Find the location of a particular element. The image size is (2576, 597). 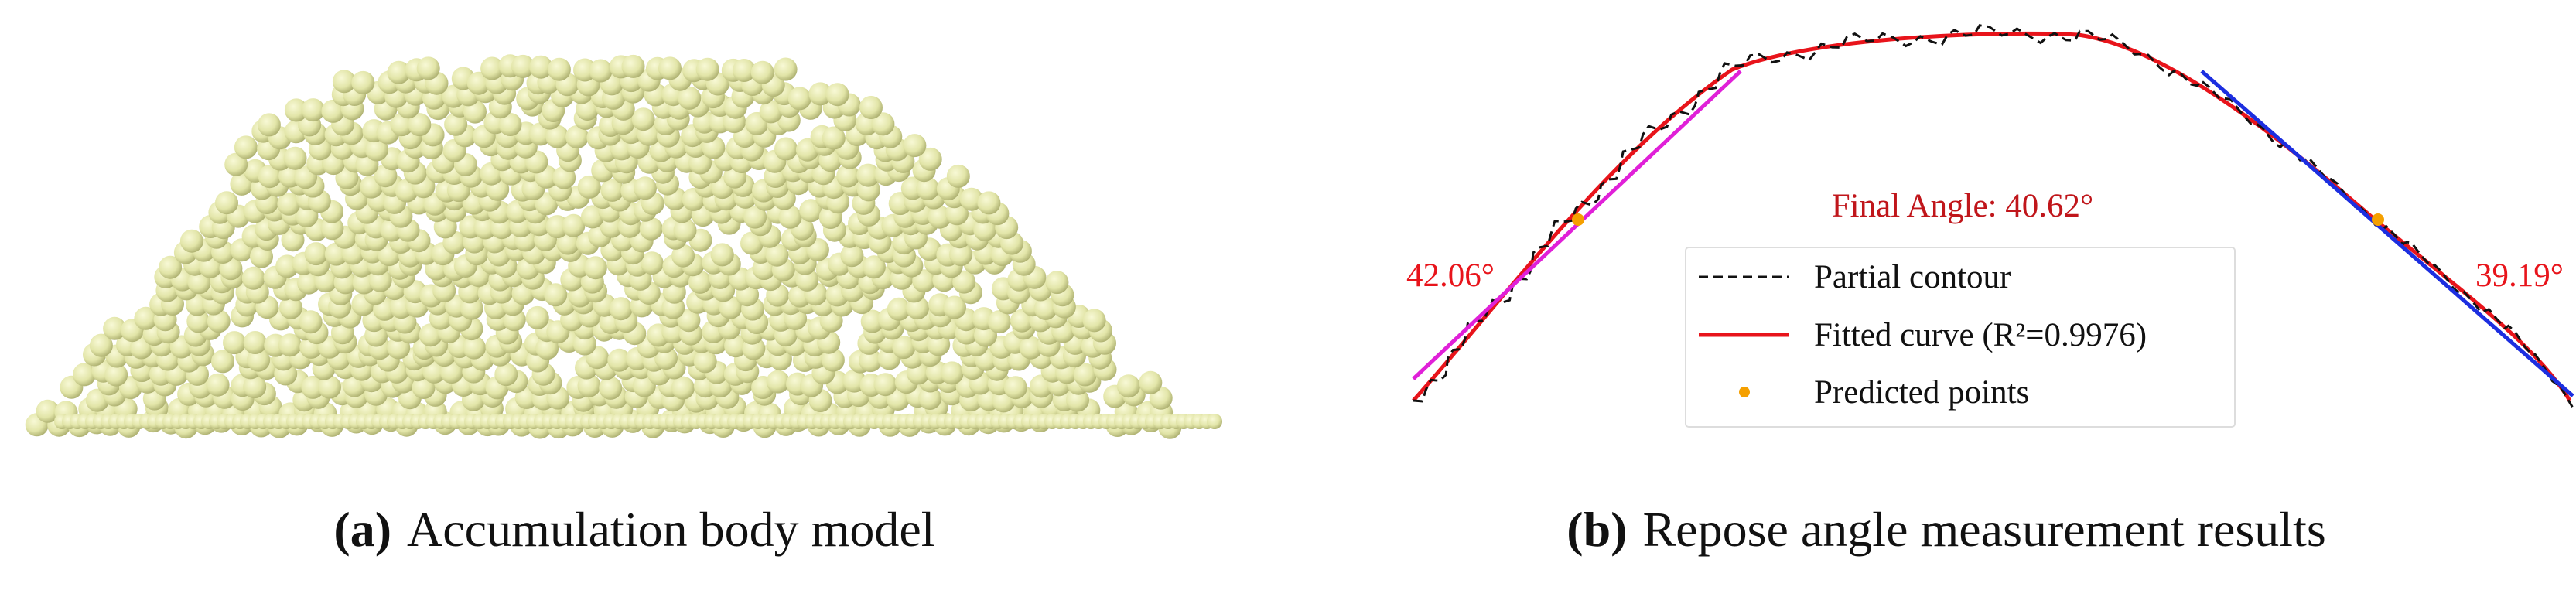

right-angle: 39.19° is located at coordinates (2519, 276).